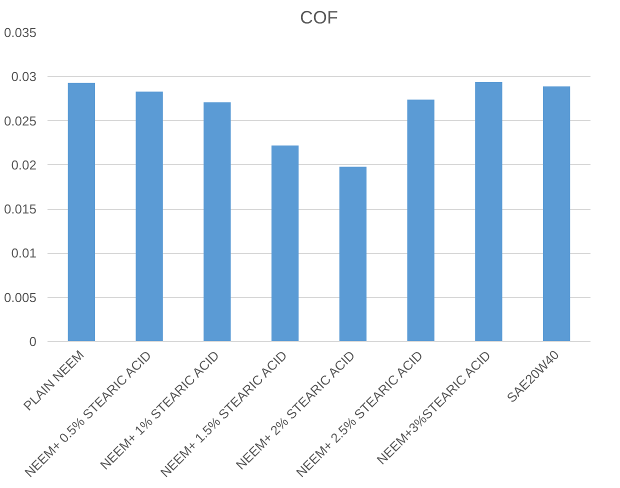  I want to click on y-tick-label: 0.03, so click(24, 76).